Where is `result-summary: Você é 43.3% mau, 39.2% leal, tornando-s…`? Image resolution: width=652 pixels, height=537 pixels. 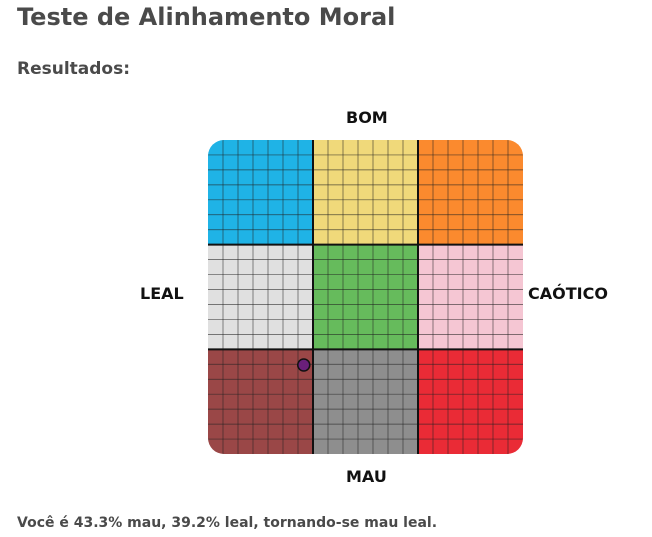 result-summary: Você é 43.3% mau, 39.2% leal, tornando-s… is located at coordinates (227, 523).